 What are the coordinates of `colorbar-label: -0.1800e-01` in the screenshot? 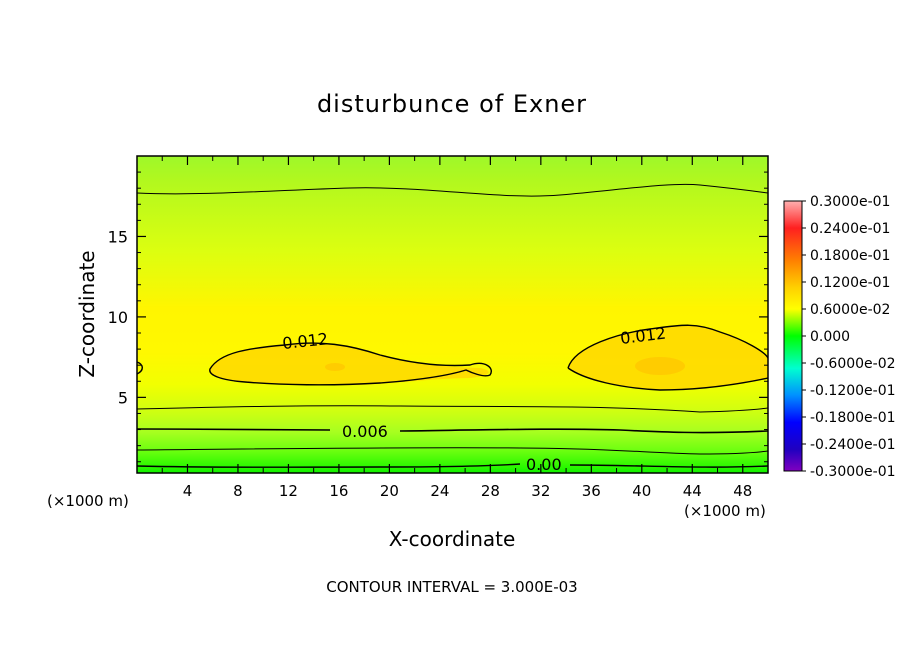 It's located at (853, 418).